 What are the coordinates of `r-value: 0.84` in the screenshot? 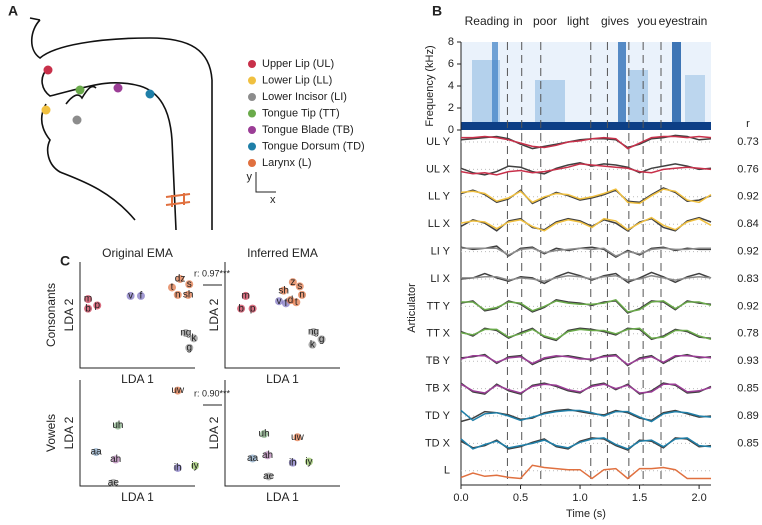 It's located at (747, 224).